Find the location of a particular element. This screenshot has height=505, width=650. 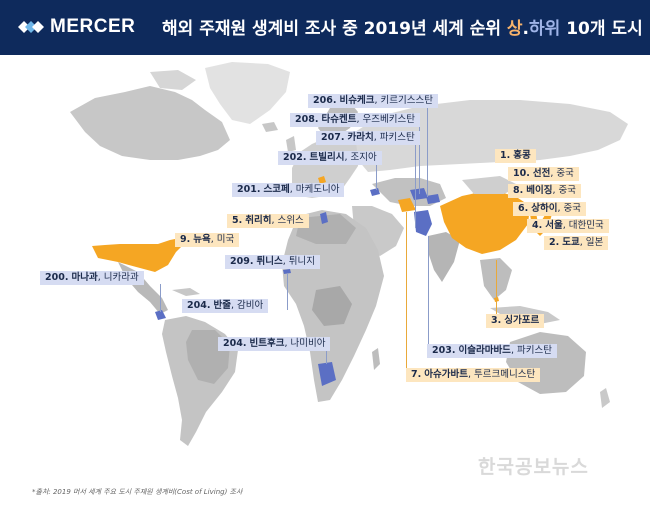

top-city-rank: 9. is located at coordinates (185, 239).